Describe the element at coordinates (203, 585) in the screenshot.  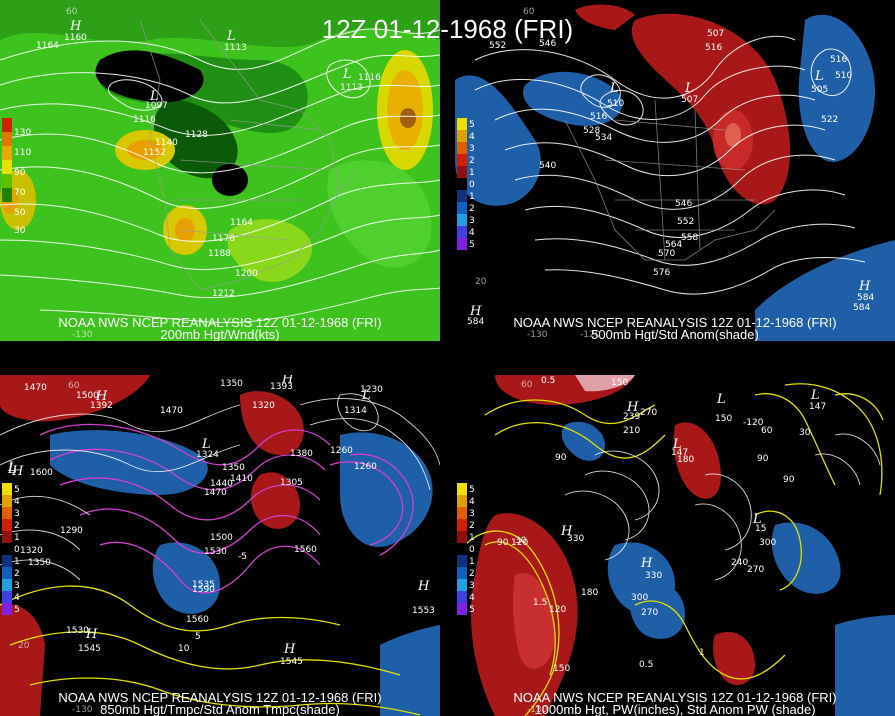
I see `center-value: 1535` at that location.